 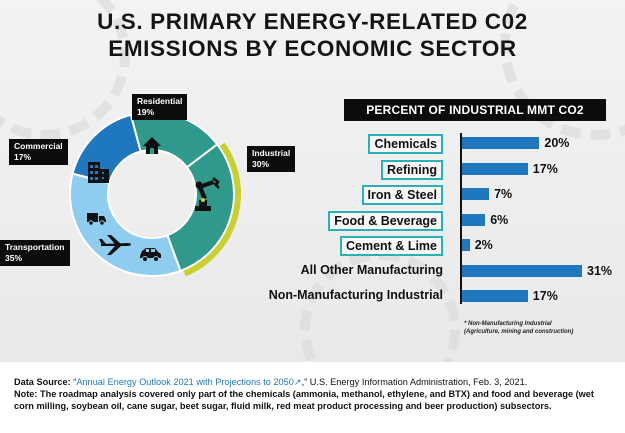 I want to click on airplane-icon, so click(x=115, y=245).